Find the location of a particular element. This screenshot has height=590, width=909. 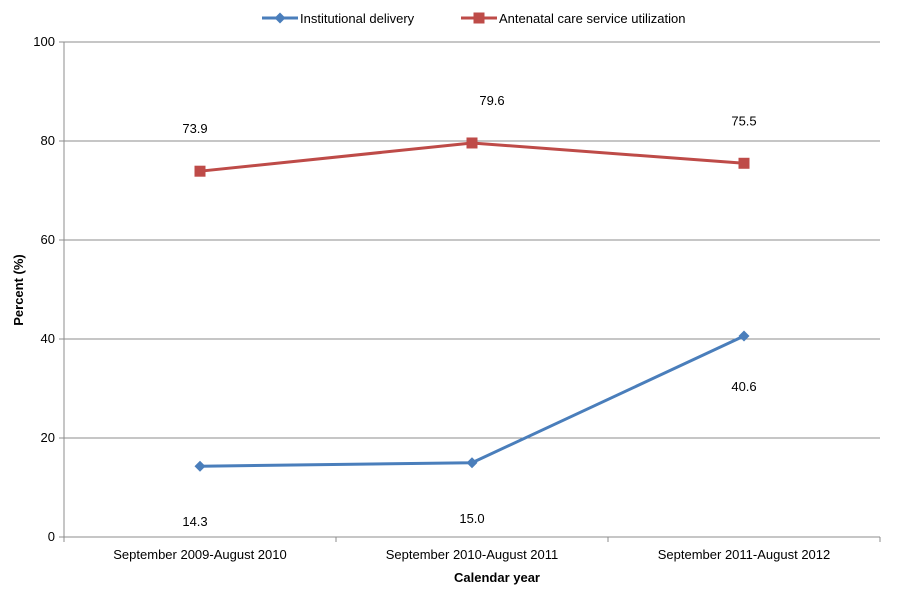

data-label: 14.3 is located at coordinates (194, 521).